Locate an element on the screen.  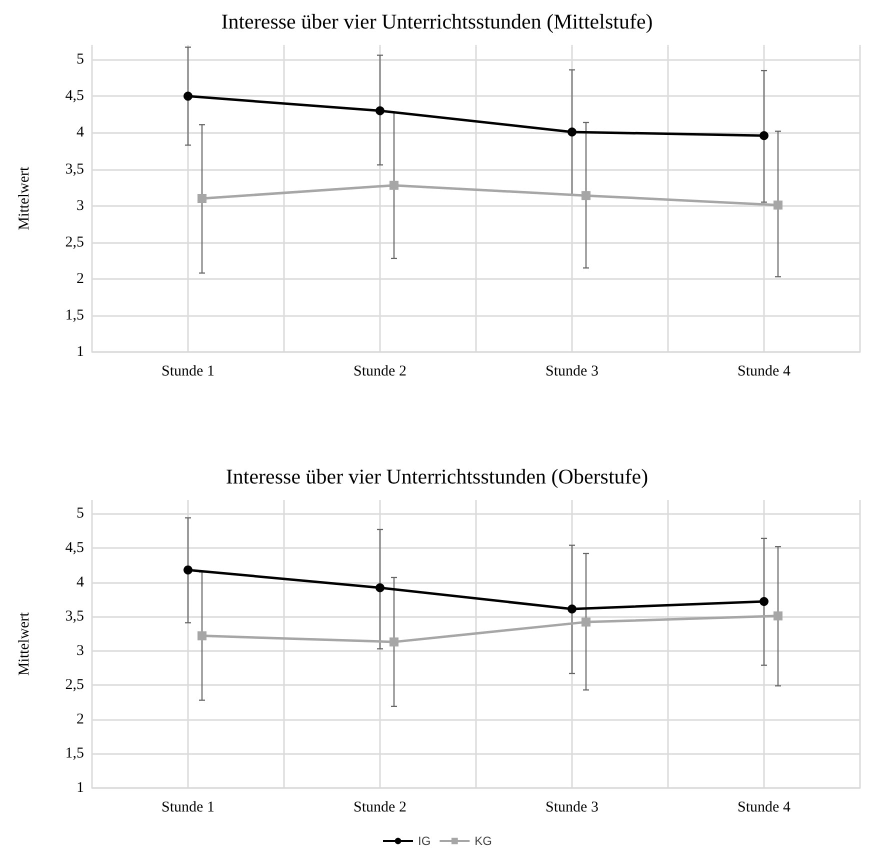
legend-label: KG is located at coordinates (483, 841).